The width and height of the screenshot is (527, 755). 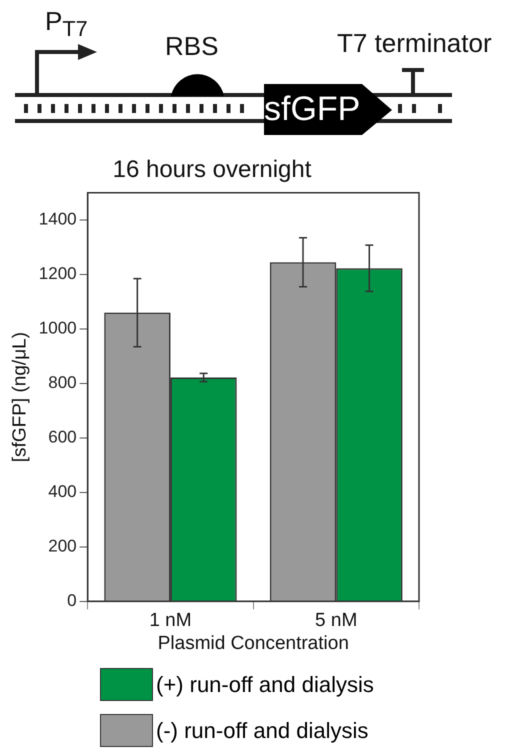 What do you see at coordinates (20, 397) in the screenshot?
I see `y-axis-title: [sfGFP] (ng/μL)` at bounding box center [20, 397].